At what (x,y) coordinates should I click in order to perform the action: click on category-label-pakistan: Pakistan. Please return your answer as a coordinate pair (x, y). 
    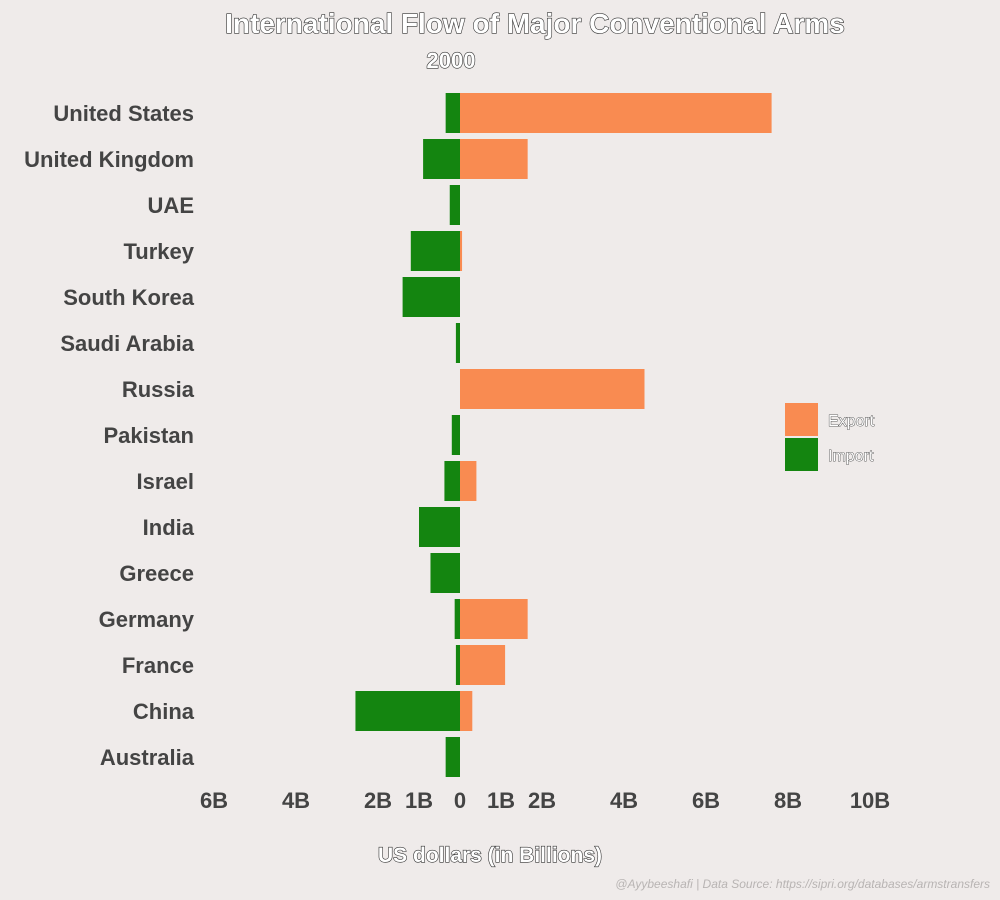
    Looking at the image, I should click on (149, 435).